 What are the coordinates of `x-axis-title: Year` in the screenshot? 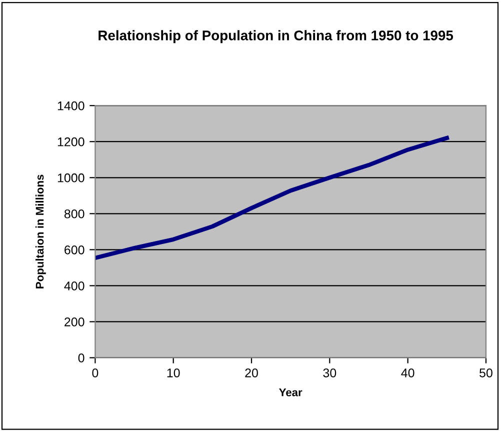 It's located at (290, 392).